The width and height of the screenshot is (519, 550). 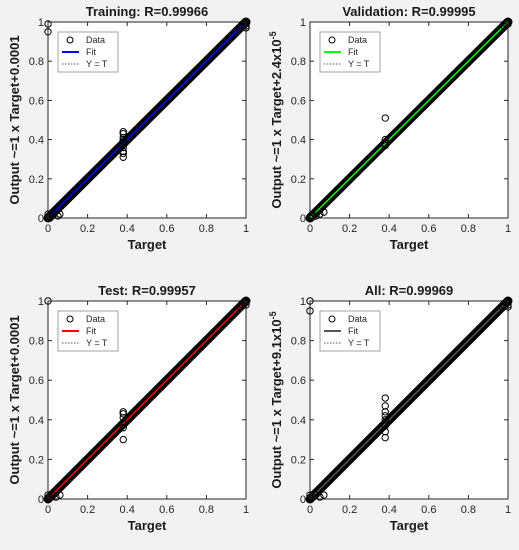 I want to click on chart-title: Test: R=0.99957, so click(x=147, y=290).